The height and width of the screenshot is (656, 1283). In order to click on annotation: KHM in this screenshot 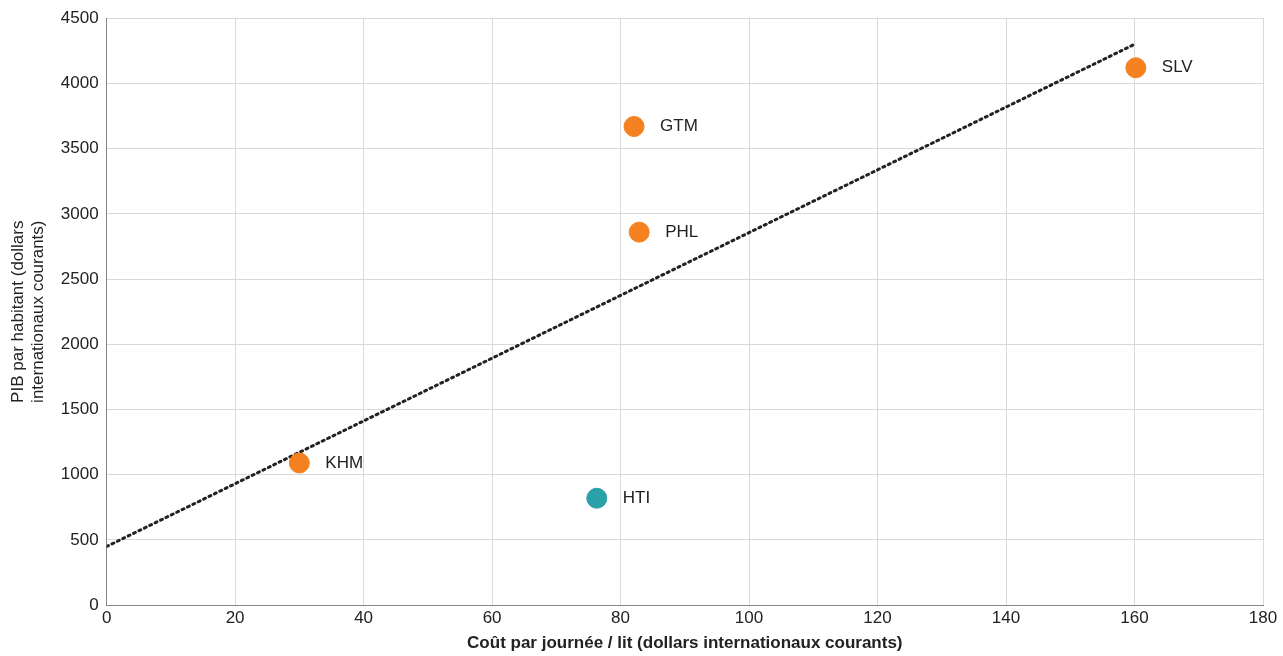, I will do `click(344, 462)`.